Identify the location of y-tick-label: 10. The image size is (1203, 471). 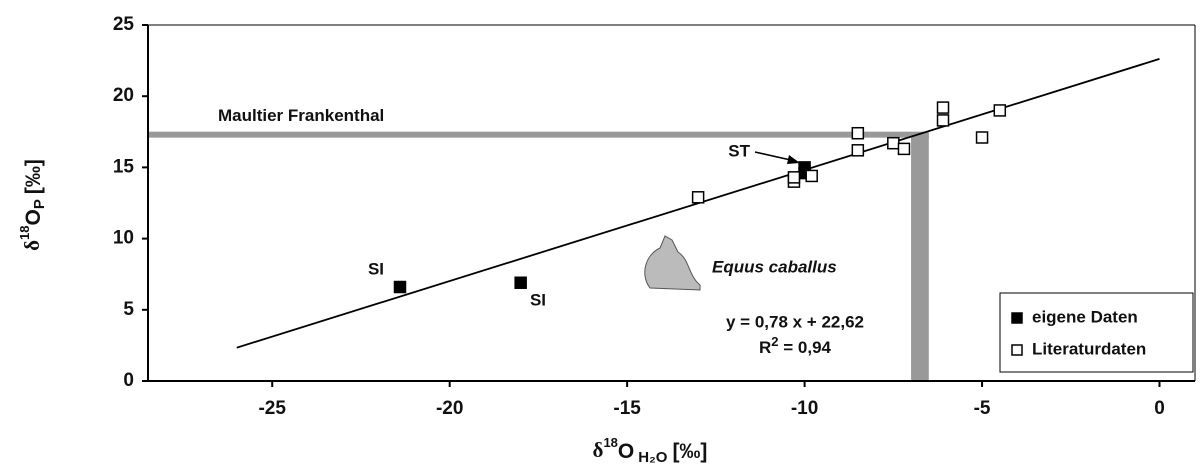
(123, 238).